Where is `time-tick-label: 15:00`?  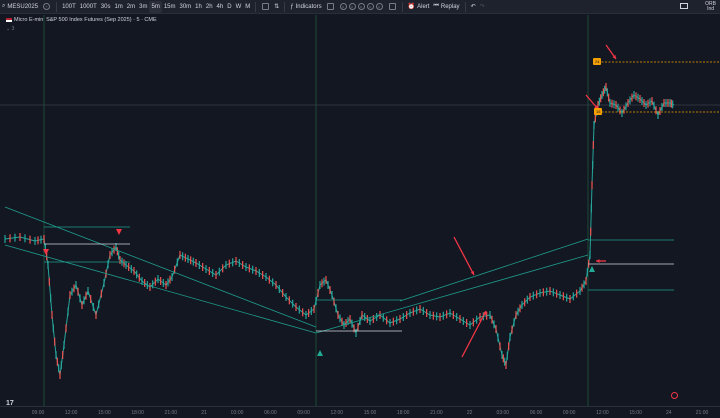
time-tick-label: 15:00 is located at coordinates (104, 413).